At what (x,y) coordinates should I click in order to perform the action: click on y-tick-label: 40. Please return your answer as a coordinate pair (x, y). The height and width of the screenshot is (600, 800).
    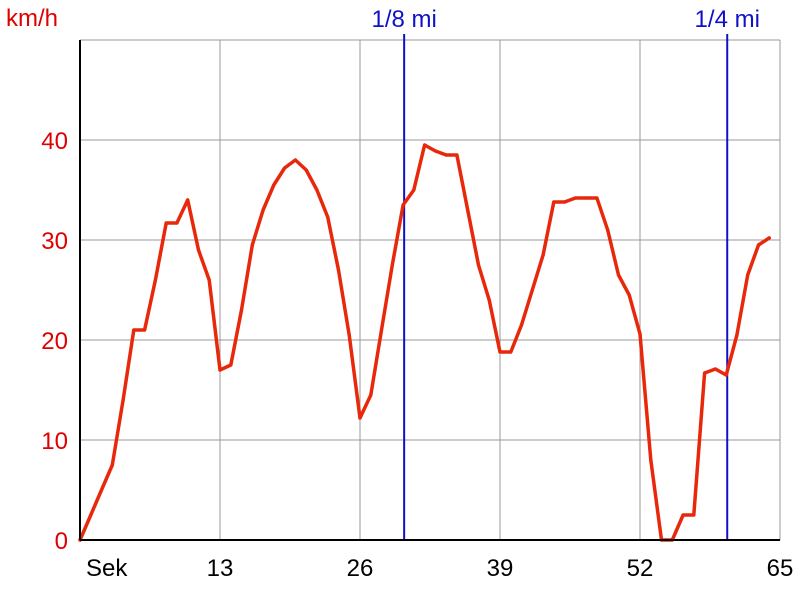
    Looking at the image, I should click on (54, 141).